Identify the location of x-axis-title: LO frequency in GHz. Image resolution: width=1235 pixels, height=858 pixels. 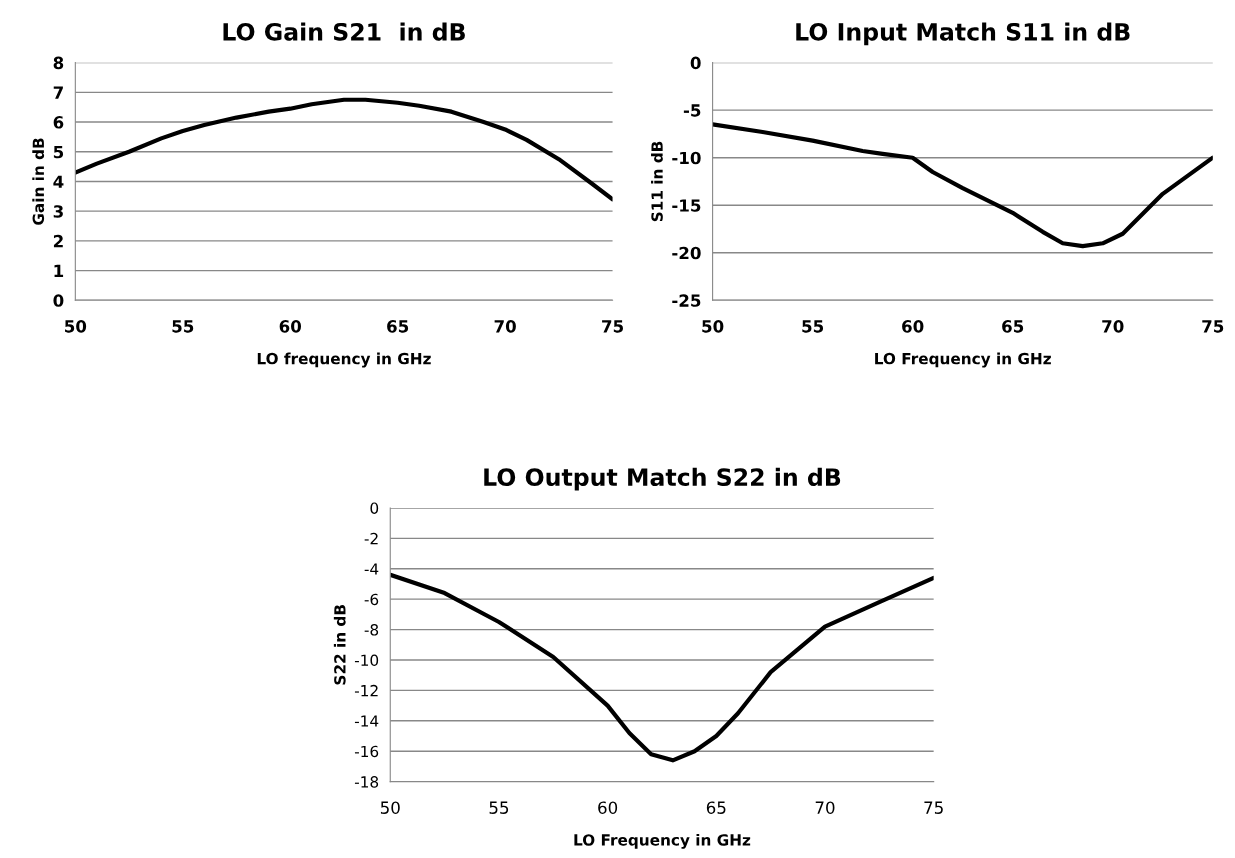
(344, 360).